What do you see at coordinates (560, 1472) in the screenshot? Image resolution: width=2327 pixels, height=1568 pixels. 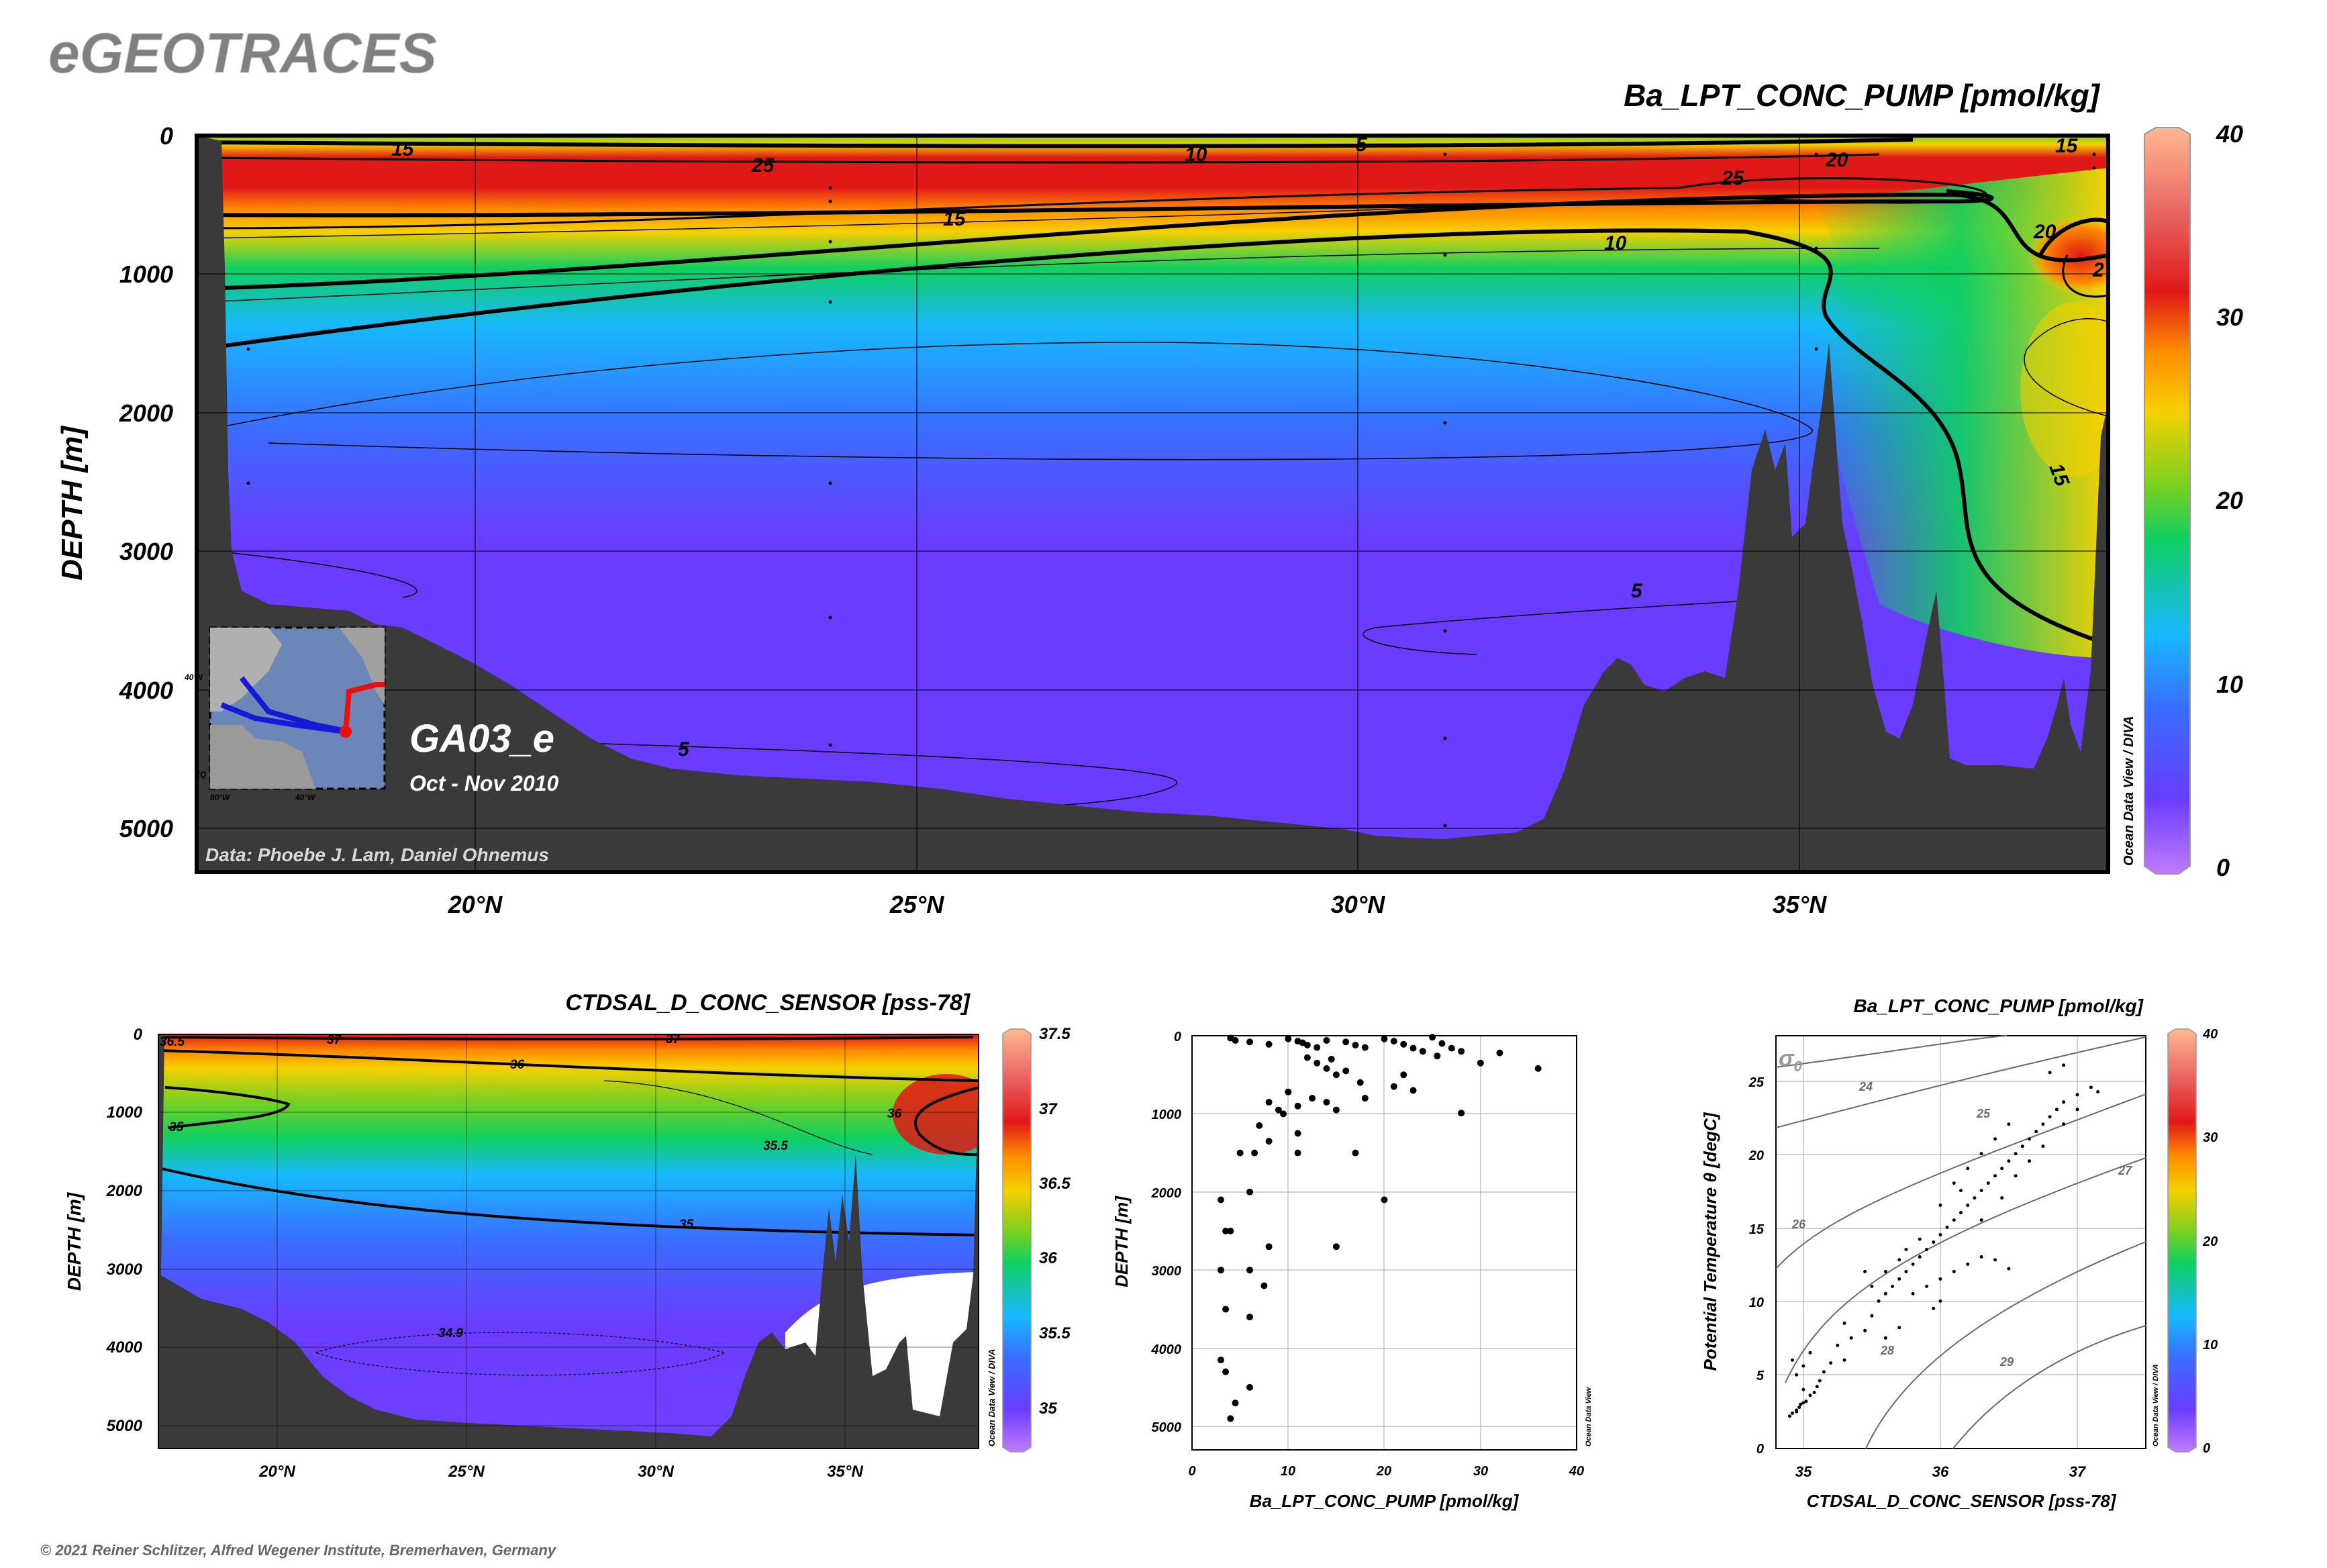 I see `salinity-x-ticks: 20°N 25°N 30°N 35°N` at bounding box center [560, 1472].